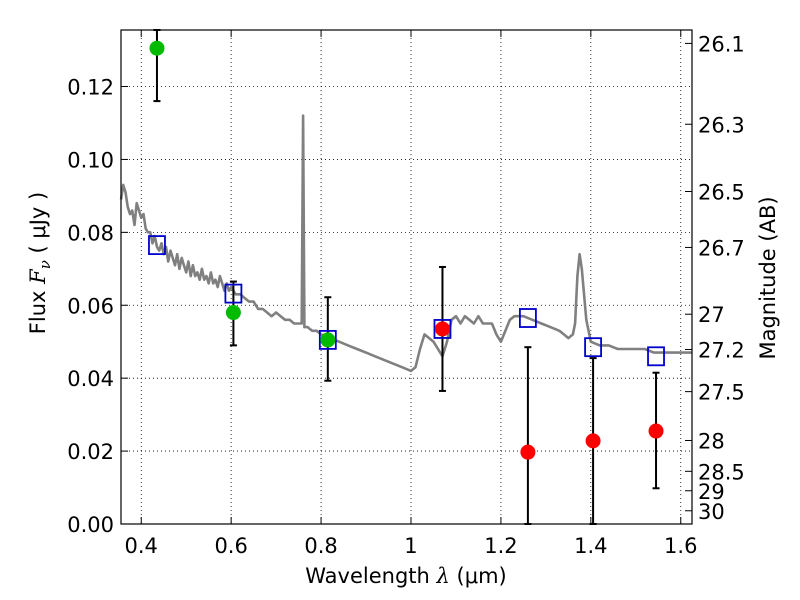 This screenshot has width=800, height=600. Describe the element at coordinates (721, 472) in the screenshot. I see `mag-tick-label: 28.5` at that location.